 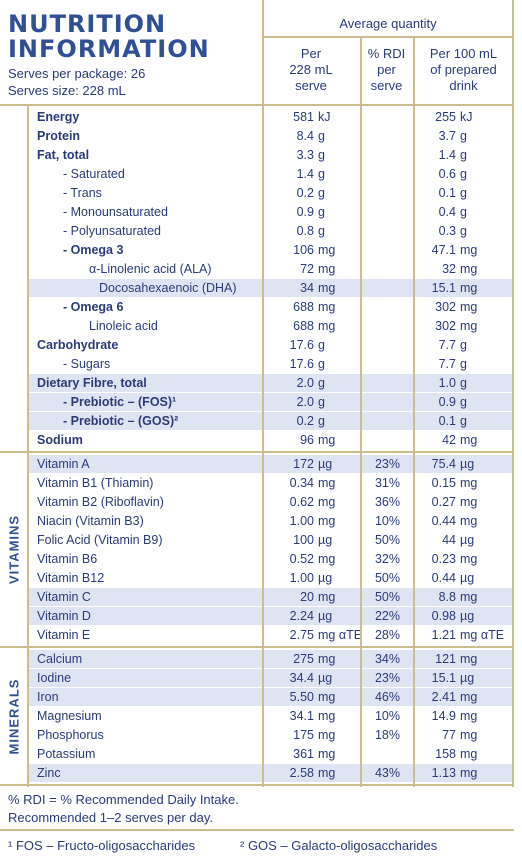 I want to click on footnote: ² GOS – Galacto-oligosaccharides, so click(x=339, y=845).